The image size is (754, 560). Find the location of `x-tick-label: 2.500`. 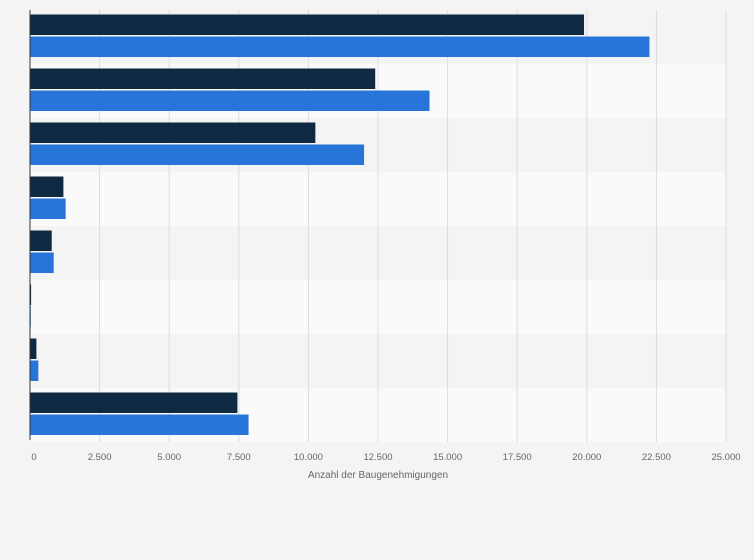

x-tick-label: 2.500 is located at coordinates (100, 457).